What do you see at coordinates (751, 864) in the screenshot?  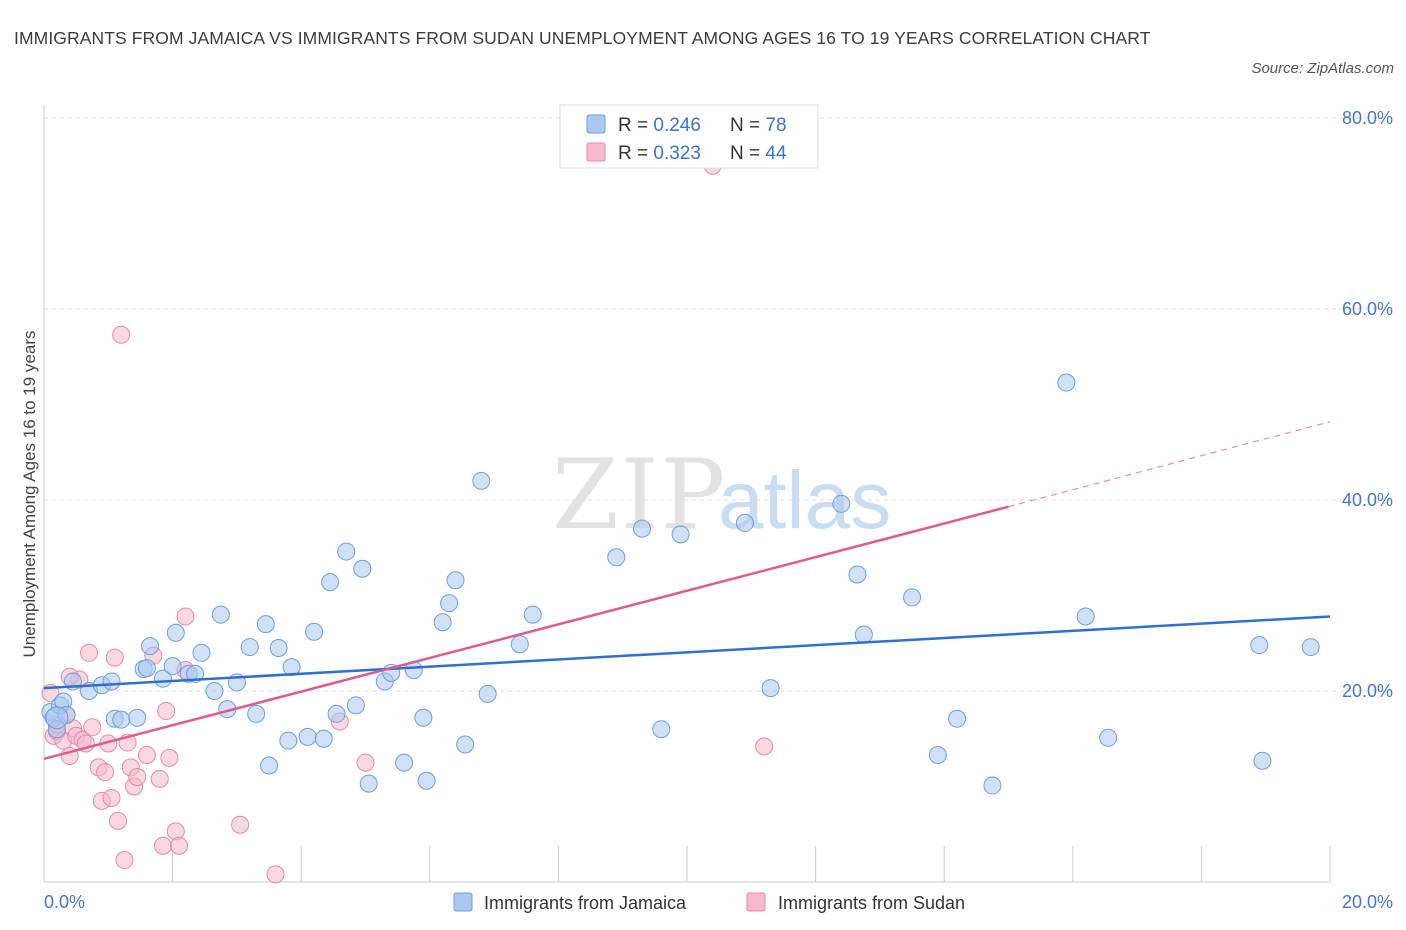 I see `x-ticks` at bounding box center [751, 864].